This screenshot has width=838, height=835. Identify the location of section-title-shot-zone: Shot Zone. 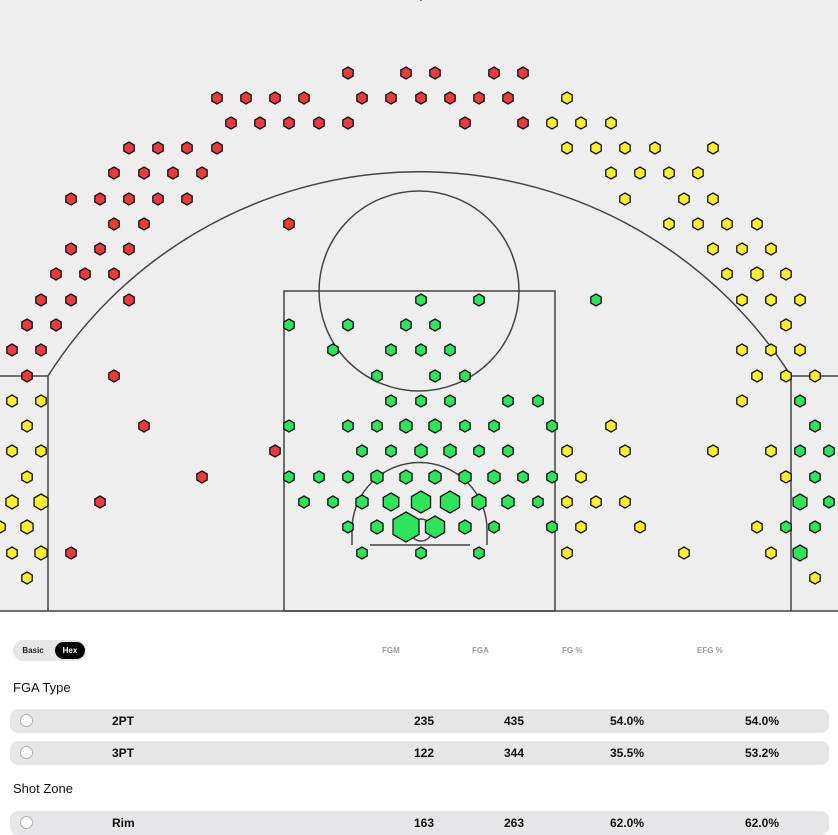
(43, 788).